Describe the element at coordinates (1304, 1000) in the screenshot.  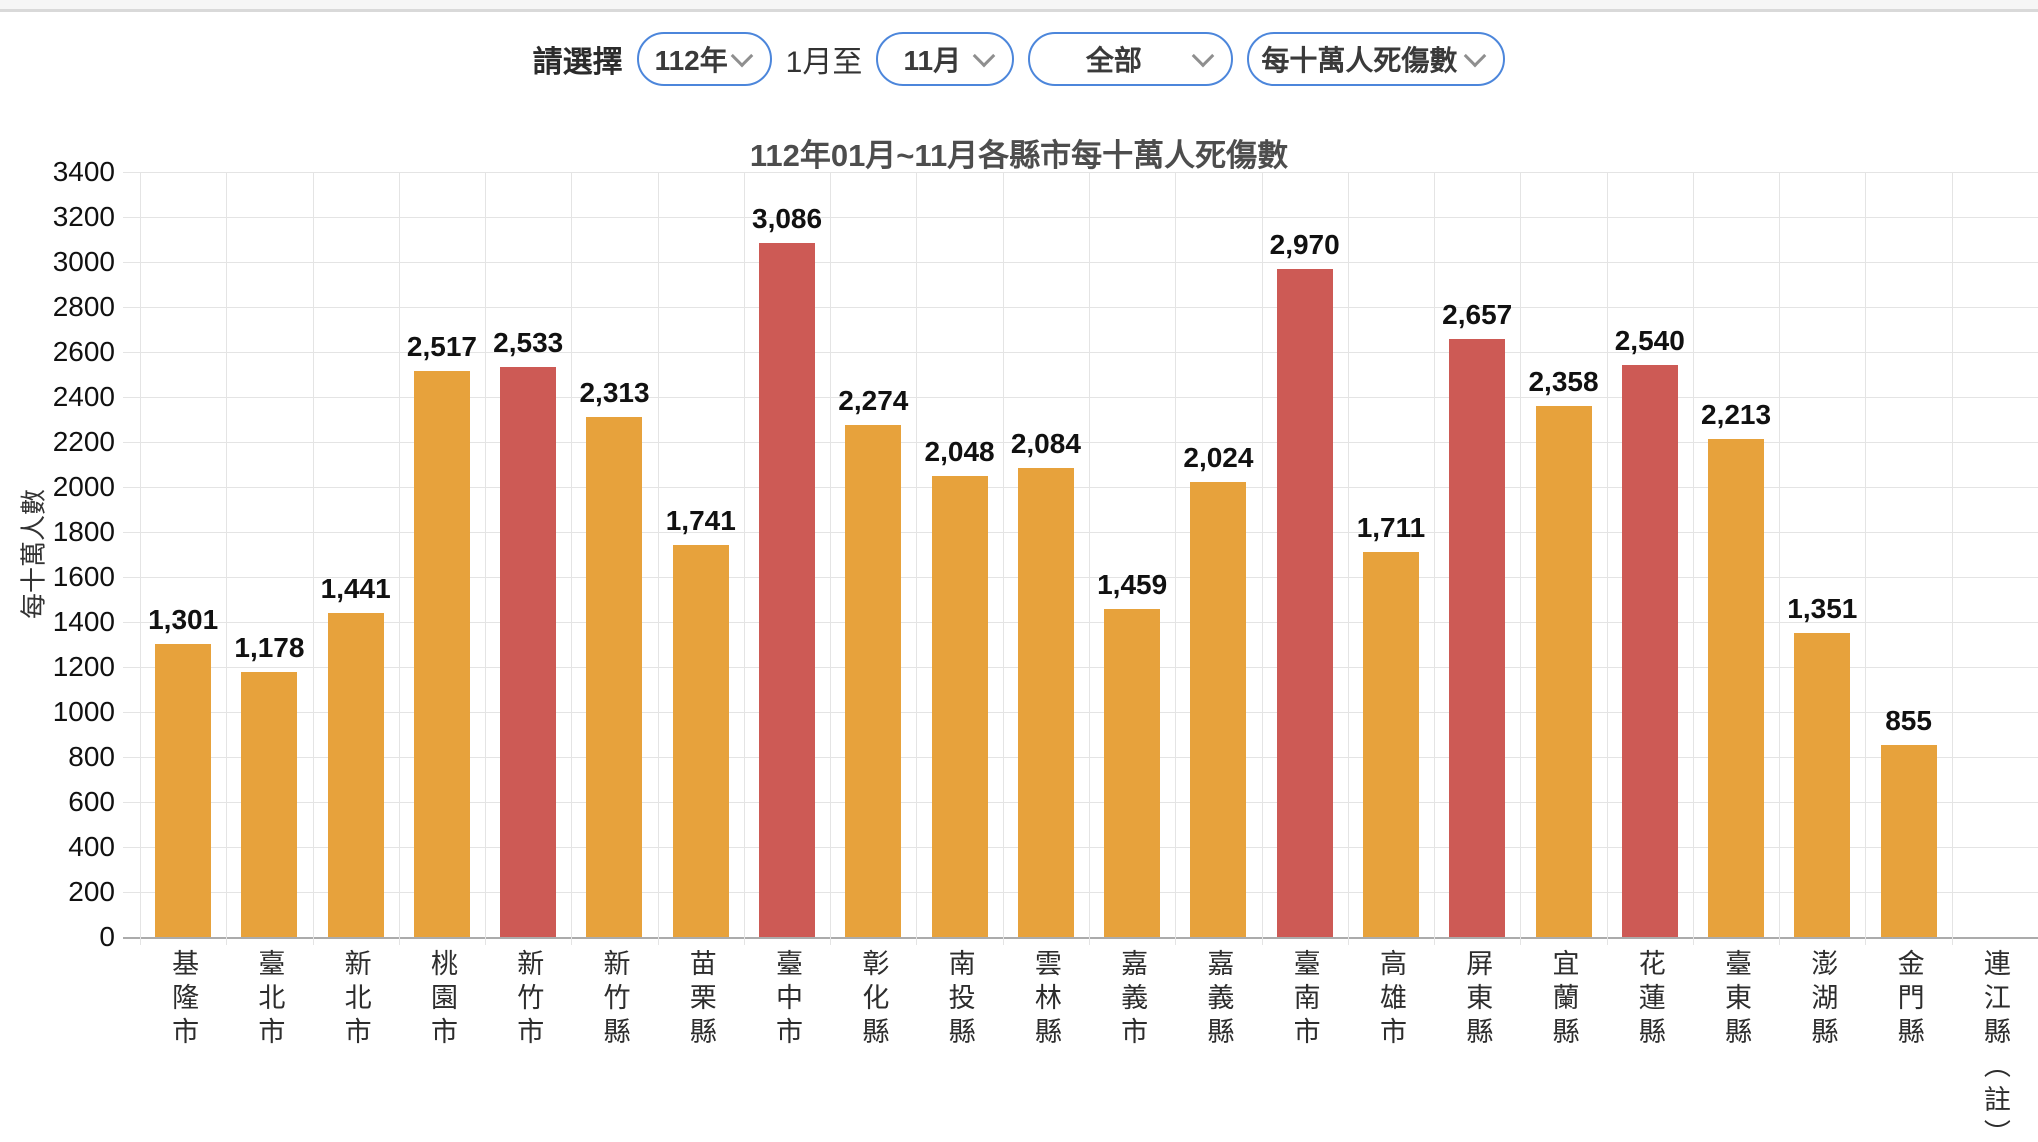
I see `x-category-label: 臺南市` at that location.